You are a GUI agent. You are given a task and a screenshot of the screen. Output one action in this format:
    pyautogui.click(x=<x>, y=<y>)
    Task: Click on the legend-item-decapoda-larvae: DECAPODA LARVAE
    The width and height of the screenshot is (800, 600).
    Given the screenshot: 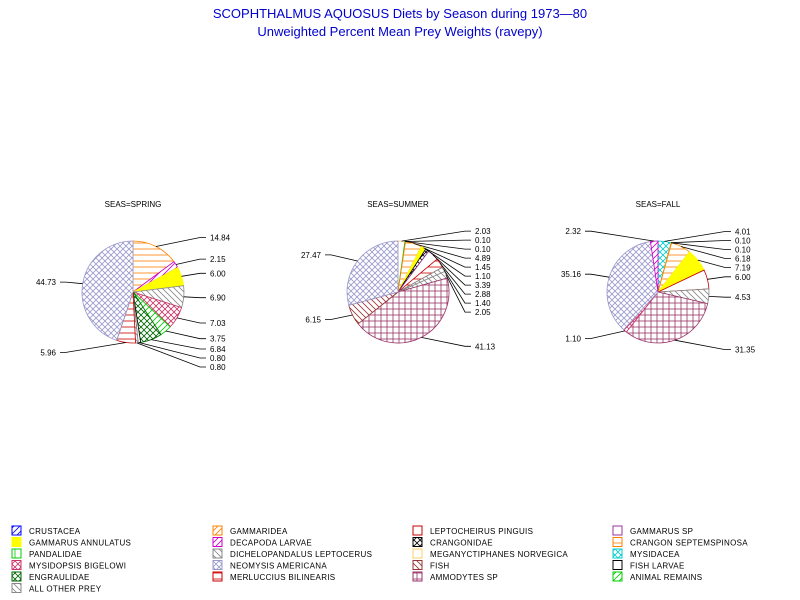 What is the action you would take?
    pyautogui.click(x=262, y=542)
    